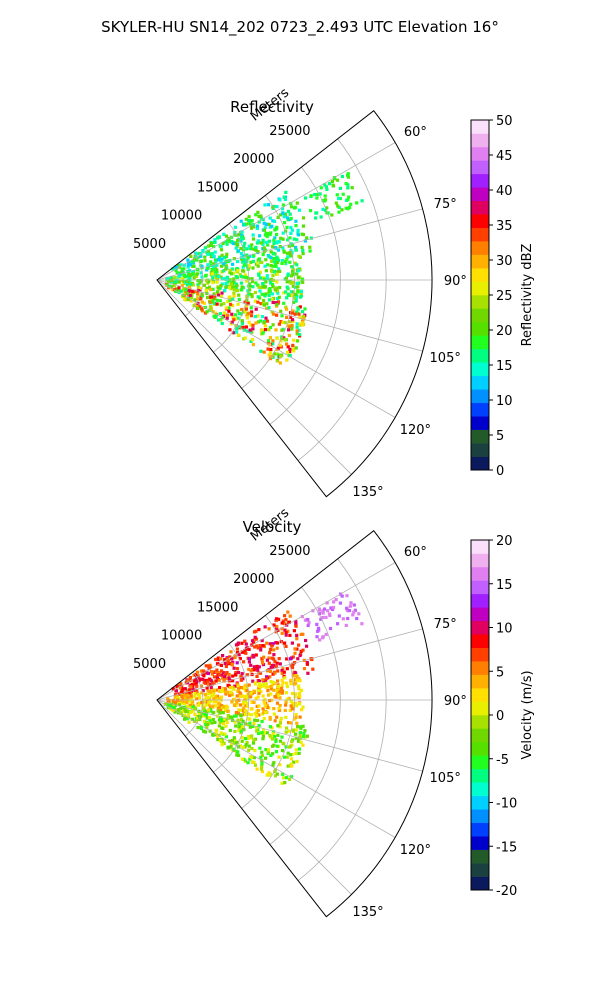 The height and width of the screenshot is (1000, 600). What do you see at coordinates (289, 244) in the screenshot?
I see `azimuth-line` at bounding box center [289, 244].